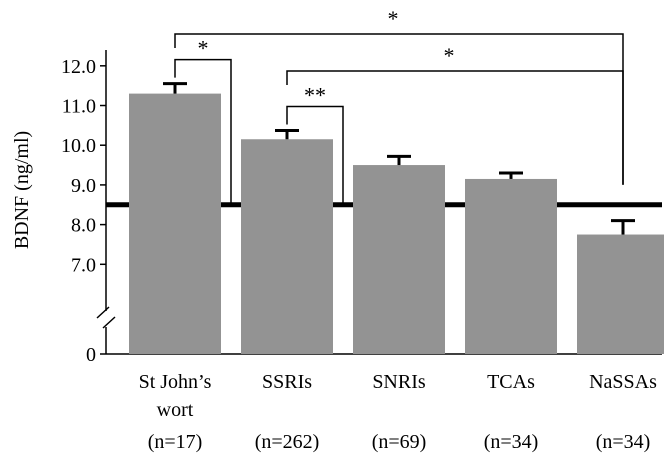 This screenshot has width=664, height=462. Describe the element at coordinates (287, 382) in the screenshot. I see `x-tick-label: SSRIs` at that location.